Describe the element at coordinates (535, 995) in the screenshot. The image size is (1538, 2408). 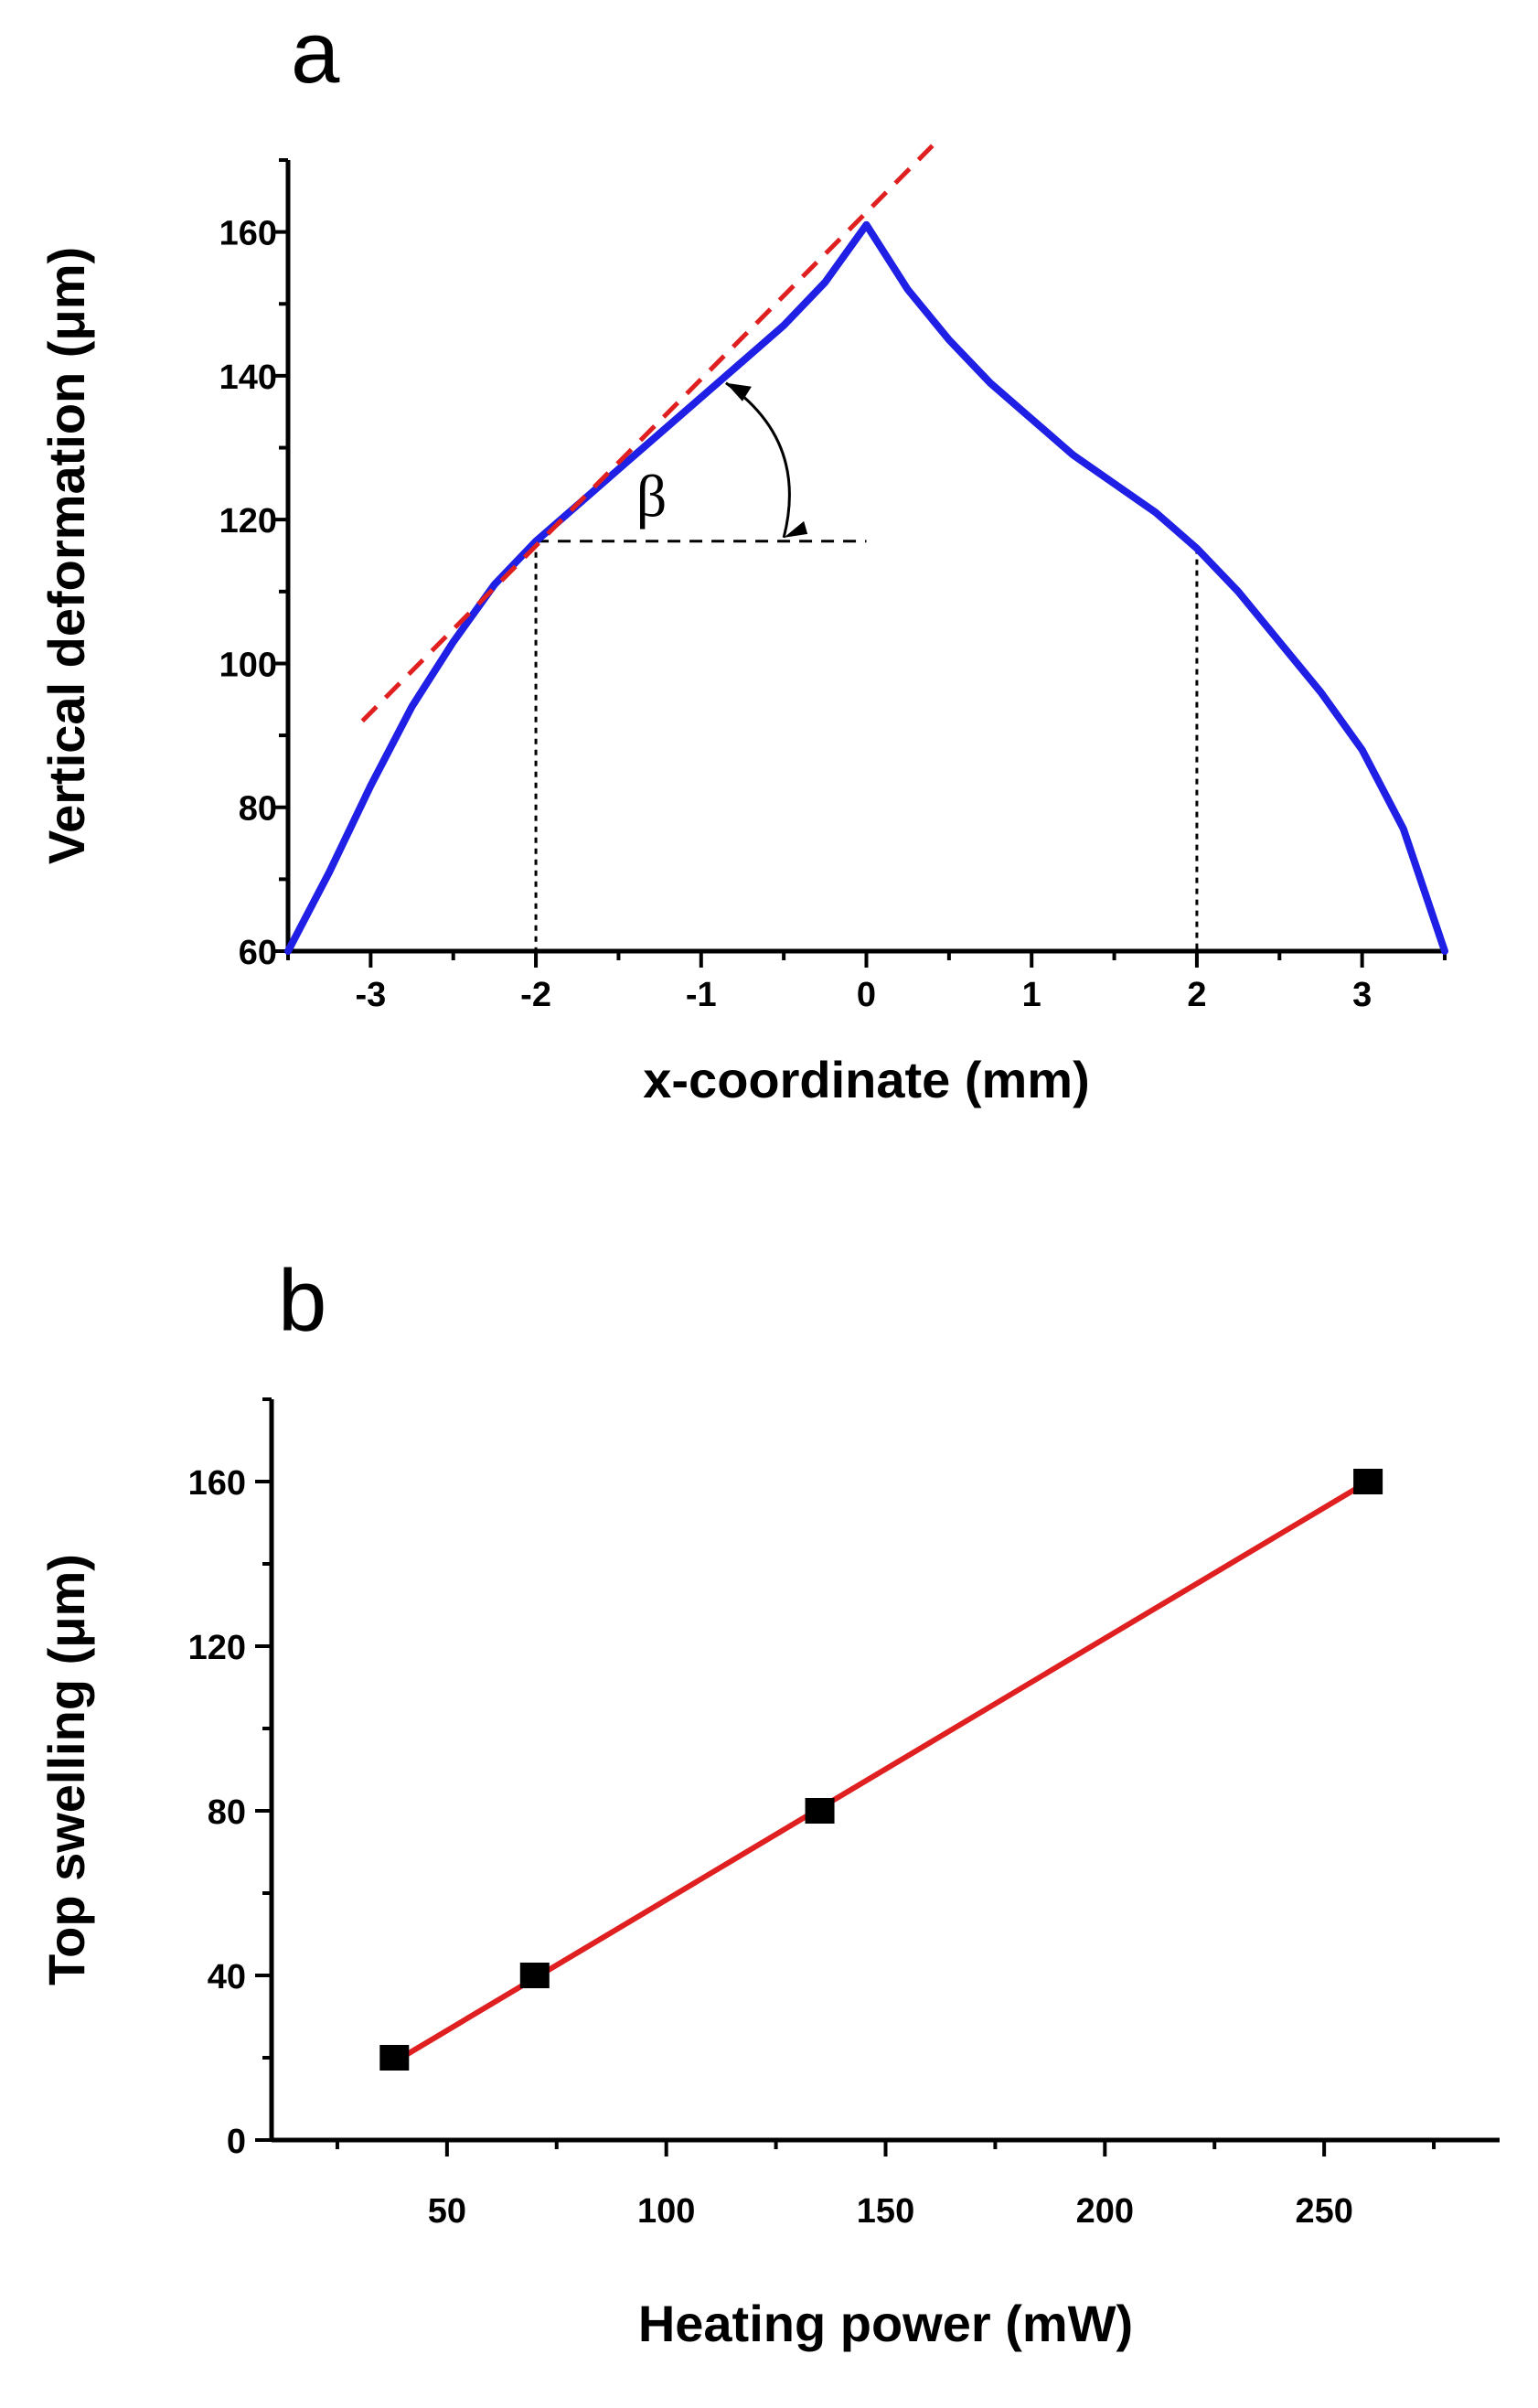
I see `x-tick-label: -2` at that location.